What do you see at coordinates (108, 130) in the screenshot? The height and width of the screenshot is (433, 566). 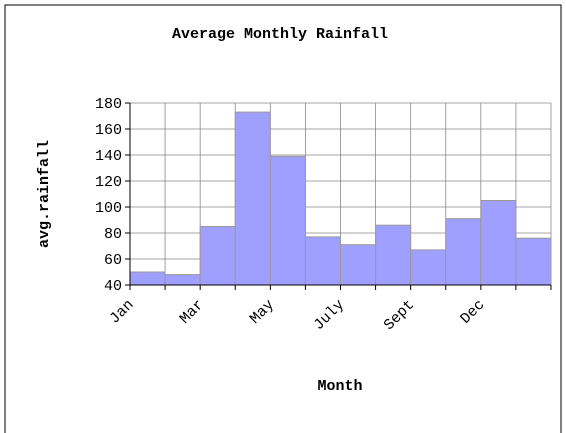 I see `y-tick-label: 160` at bounding box center [108, 130].